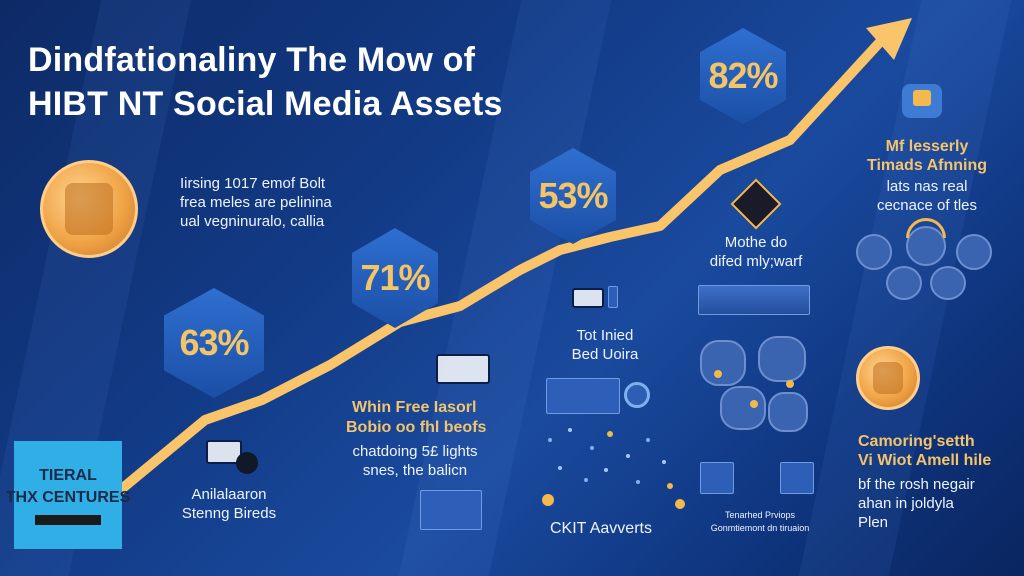 This screenshot has height=576, width=1024. Describe the element at coordinates (927, 196) in the screenshot. I see `top-right-text: lats nas real cecnace of tles` at that location.